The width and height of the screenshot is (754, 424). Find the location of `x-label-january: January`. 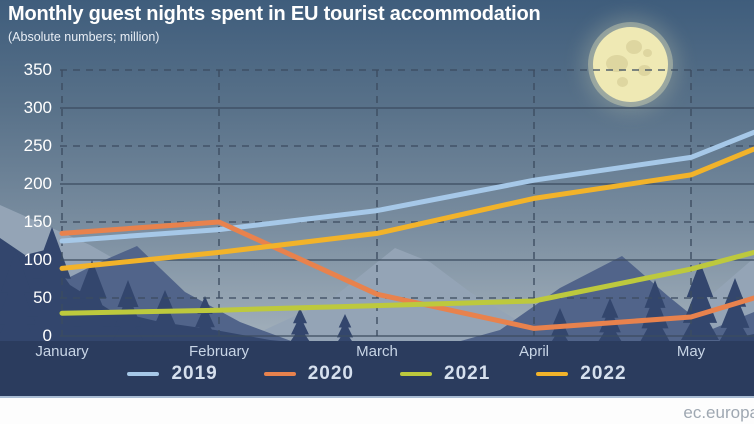

x-label-january: January is located at coordinates (62, 351).